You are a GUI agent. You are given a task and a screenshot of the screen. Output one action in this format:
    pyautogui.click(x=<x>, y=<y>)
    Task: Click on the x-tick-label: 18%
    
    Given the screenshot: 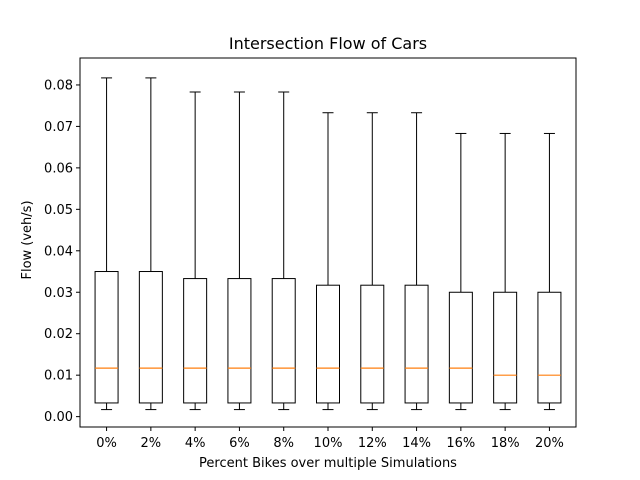 What is the action you would take?
    pyautogui.click(x=505, y=443)
    